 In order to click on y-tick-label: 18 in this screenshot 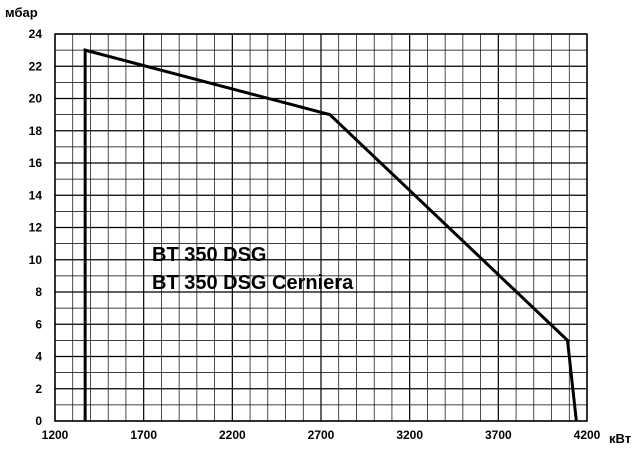, I will do `click(36, 131)`.